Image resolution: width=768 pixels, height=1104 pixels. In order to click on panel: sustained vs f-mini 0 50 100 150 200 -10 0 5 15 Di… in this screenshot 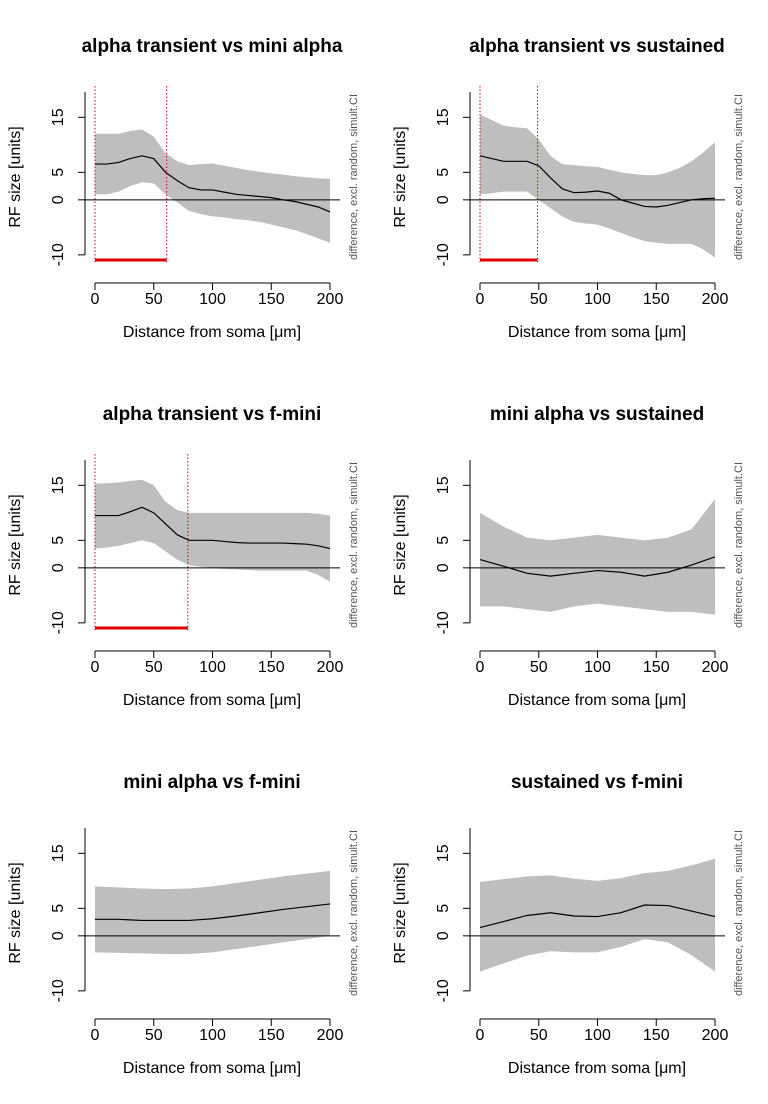, I will do `click(568, 924)`.